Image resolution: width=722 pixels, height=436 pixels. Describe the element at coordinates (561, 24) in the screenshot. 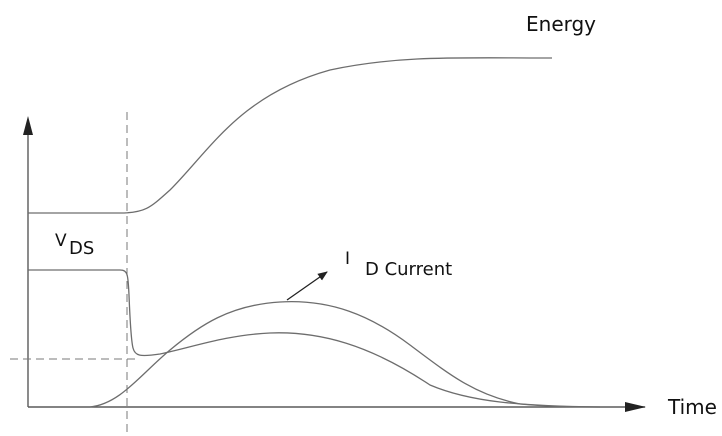

I see `energy-label: Energy` at that location.